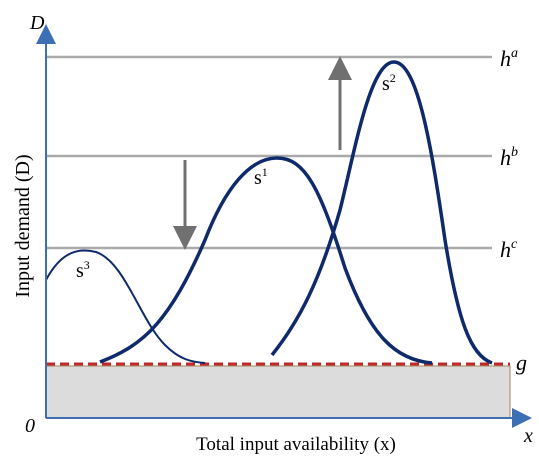 This screenshot has height=462, width=539. Describe the element at coordinates (509, 249) in the screenshot. I see `level-label-hc: hc` at that location.